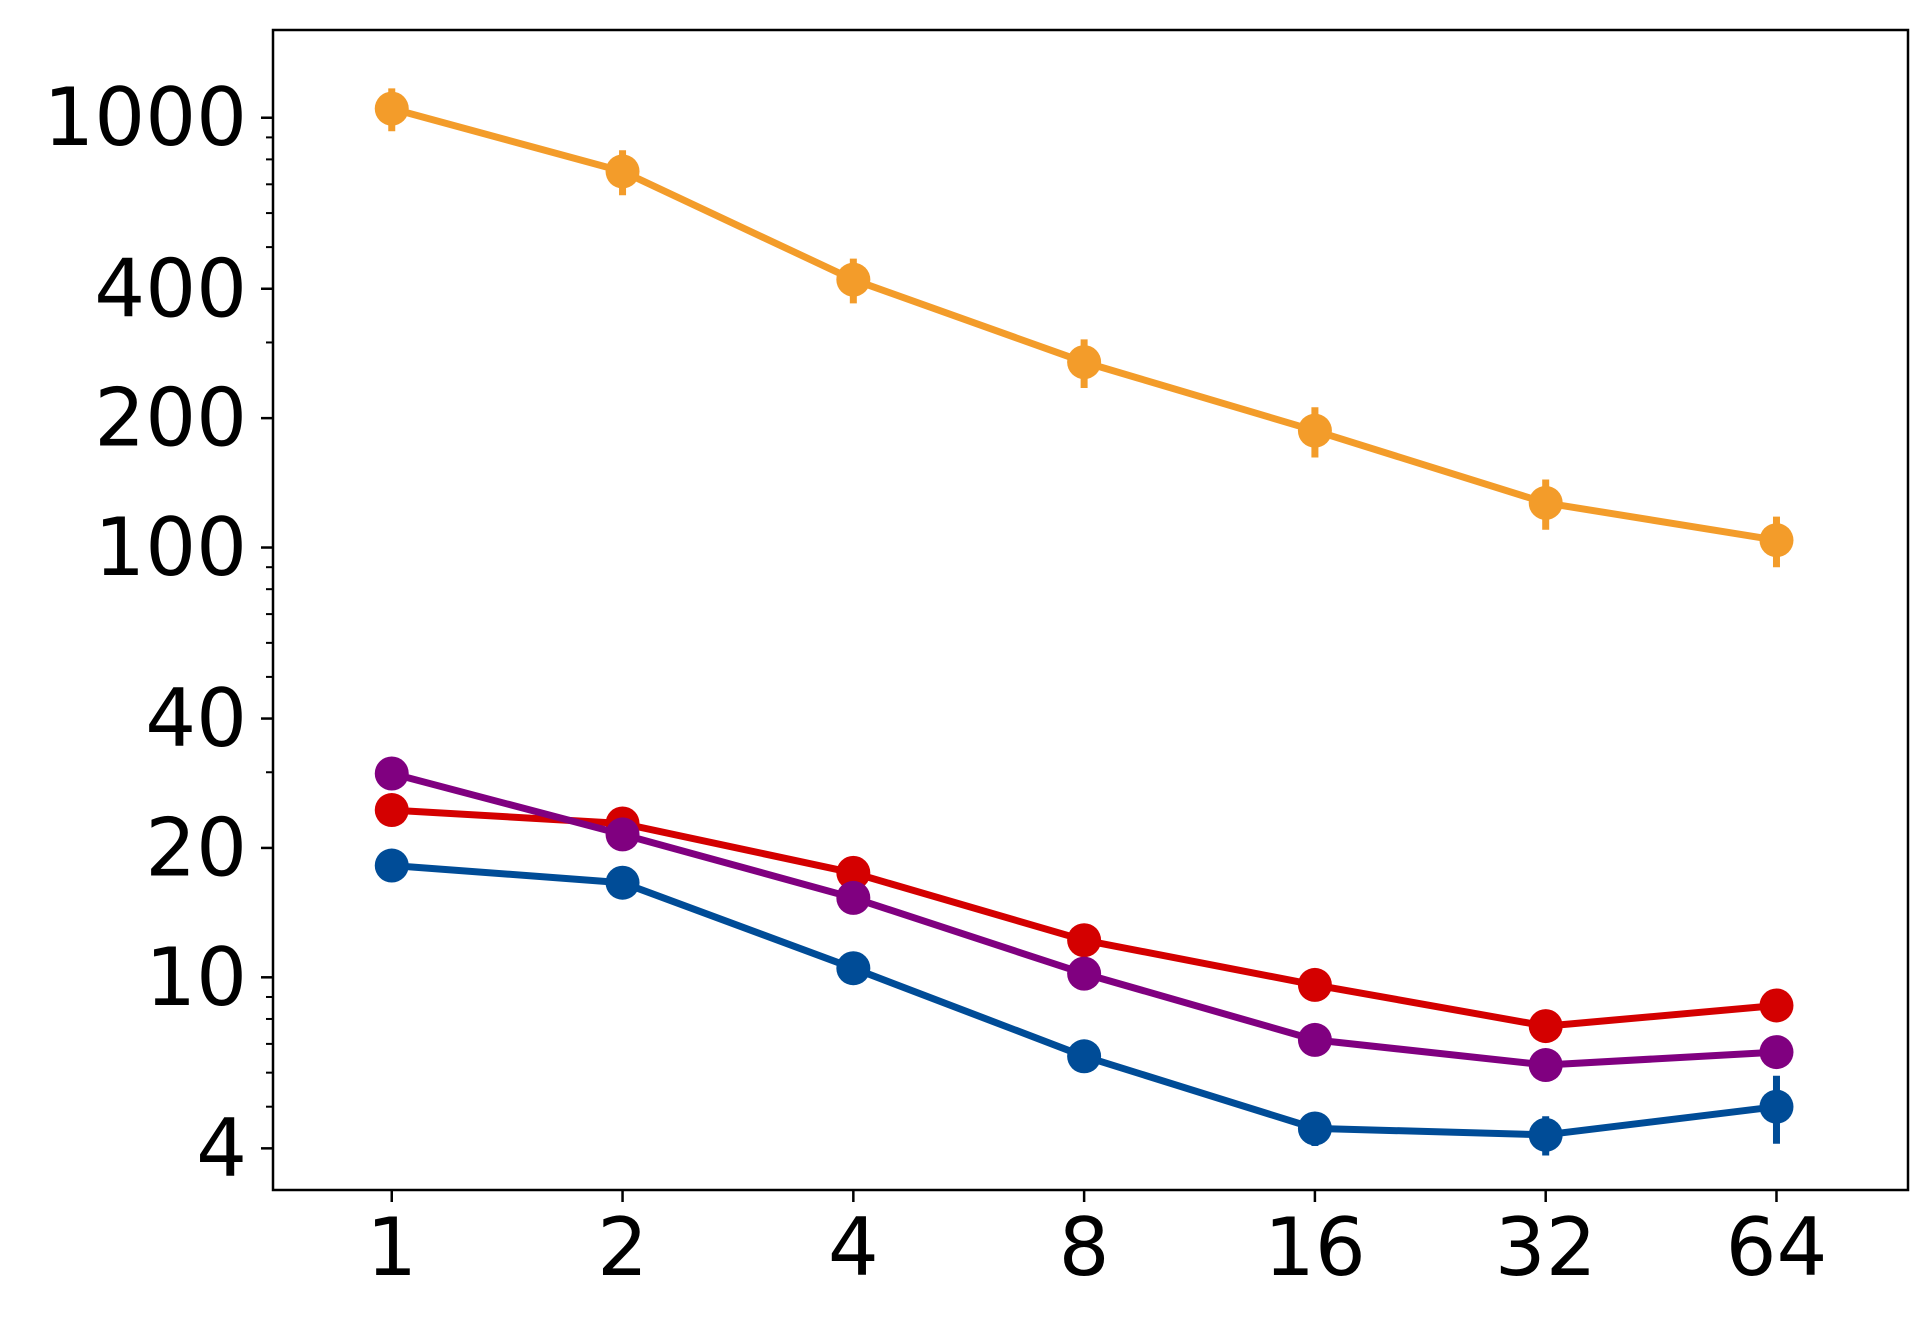  What do you see at coordinates (391, 1247) in the screenshot?
I see `x-tick-label: 1` at bounding box center [391, 1247].